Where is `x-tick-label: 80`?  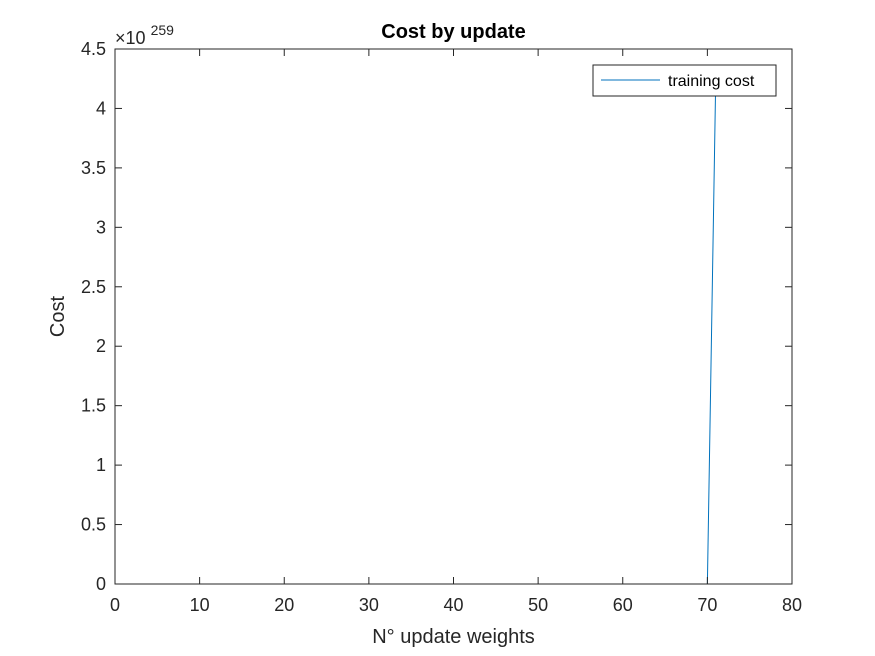
x-tick-label: 80 is located at coordinates (792, 605).